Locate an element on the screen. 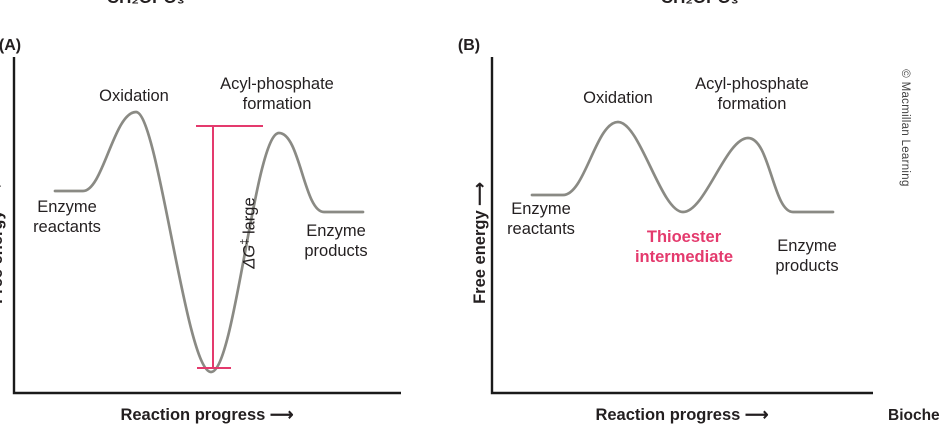 This screenshot has width=952, height=434. delta-g-word: large is located at coordinates (249, 218).